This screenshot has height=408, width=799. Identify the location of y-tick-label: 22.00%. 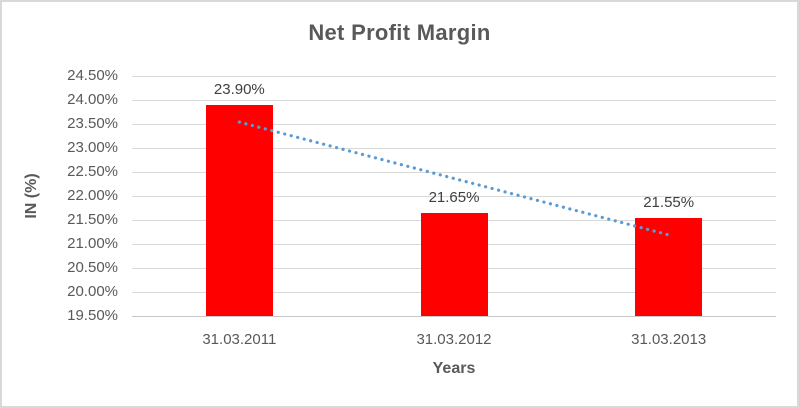
(92, 195).